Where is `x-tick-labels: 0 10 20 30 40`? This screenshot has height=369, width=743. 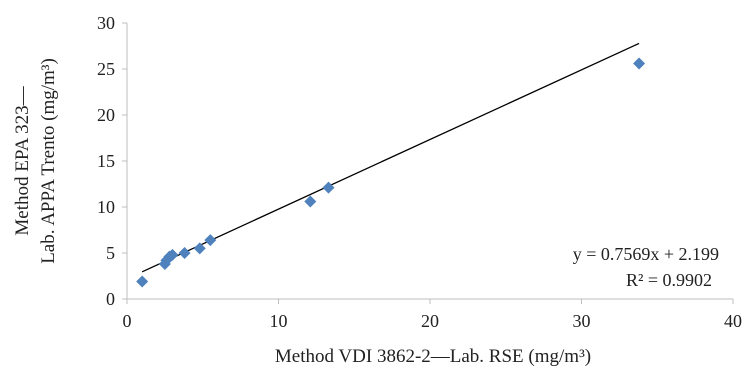 x-tick-labels: 0 10 20 30 40 is located at coordinates (432, 315).